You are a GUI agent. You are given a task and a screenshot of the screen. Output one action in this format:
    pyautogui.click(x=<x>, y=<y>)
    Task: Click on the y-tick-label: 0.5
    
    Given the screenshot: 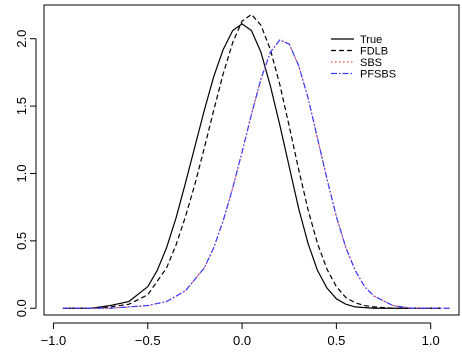 What is the action you would take?
    pyautogui.click(x=21, y=241)
    